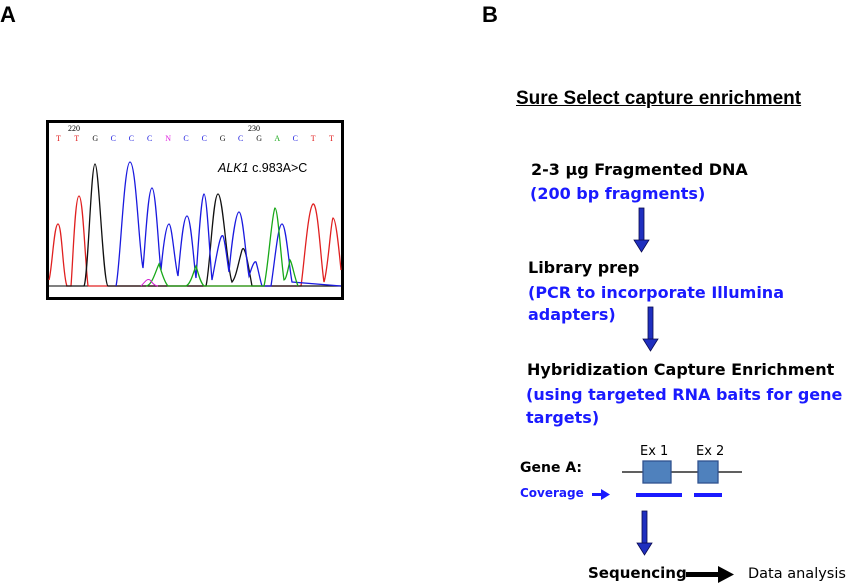 This screenshot has width=850, height=587. I want to click on position-230: 230, so click(254, 128).